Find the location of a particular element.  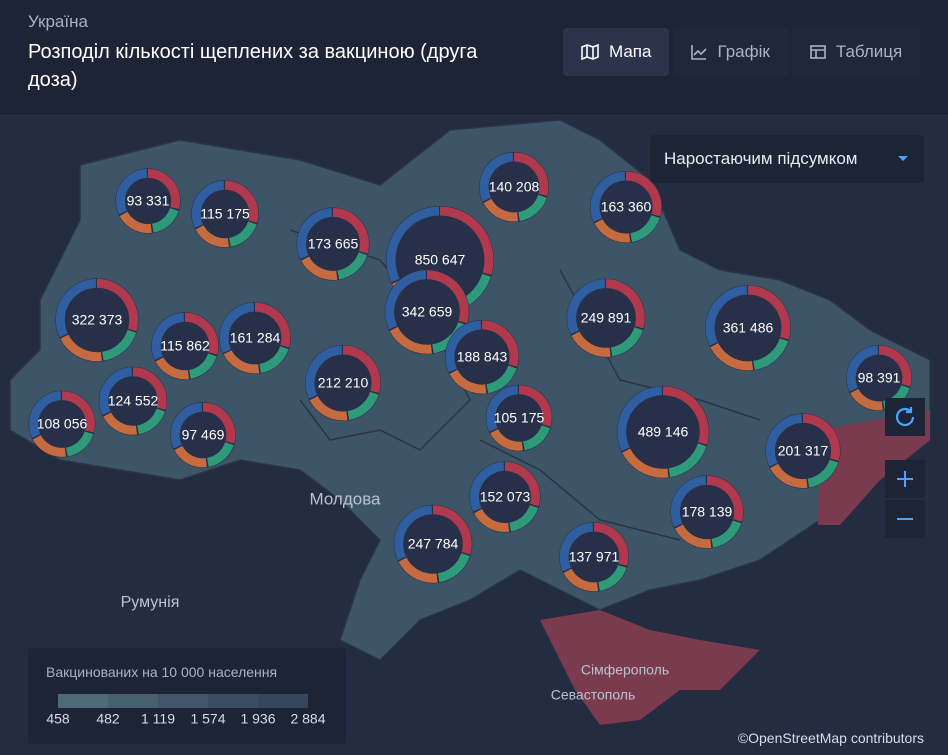

zoom-in is located at coordinates (905, 479).